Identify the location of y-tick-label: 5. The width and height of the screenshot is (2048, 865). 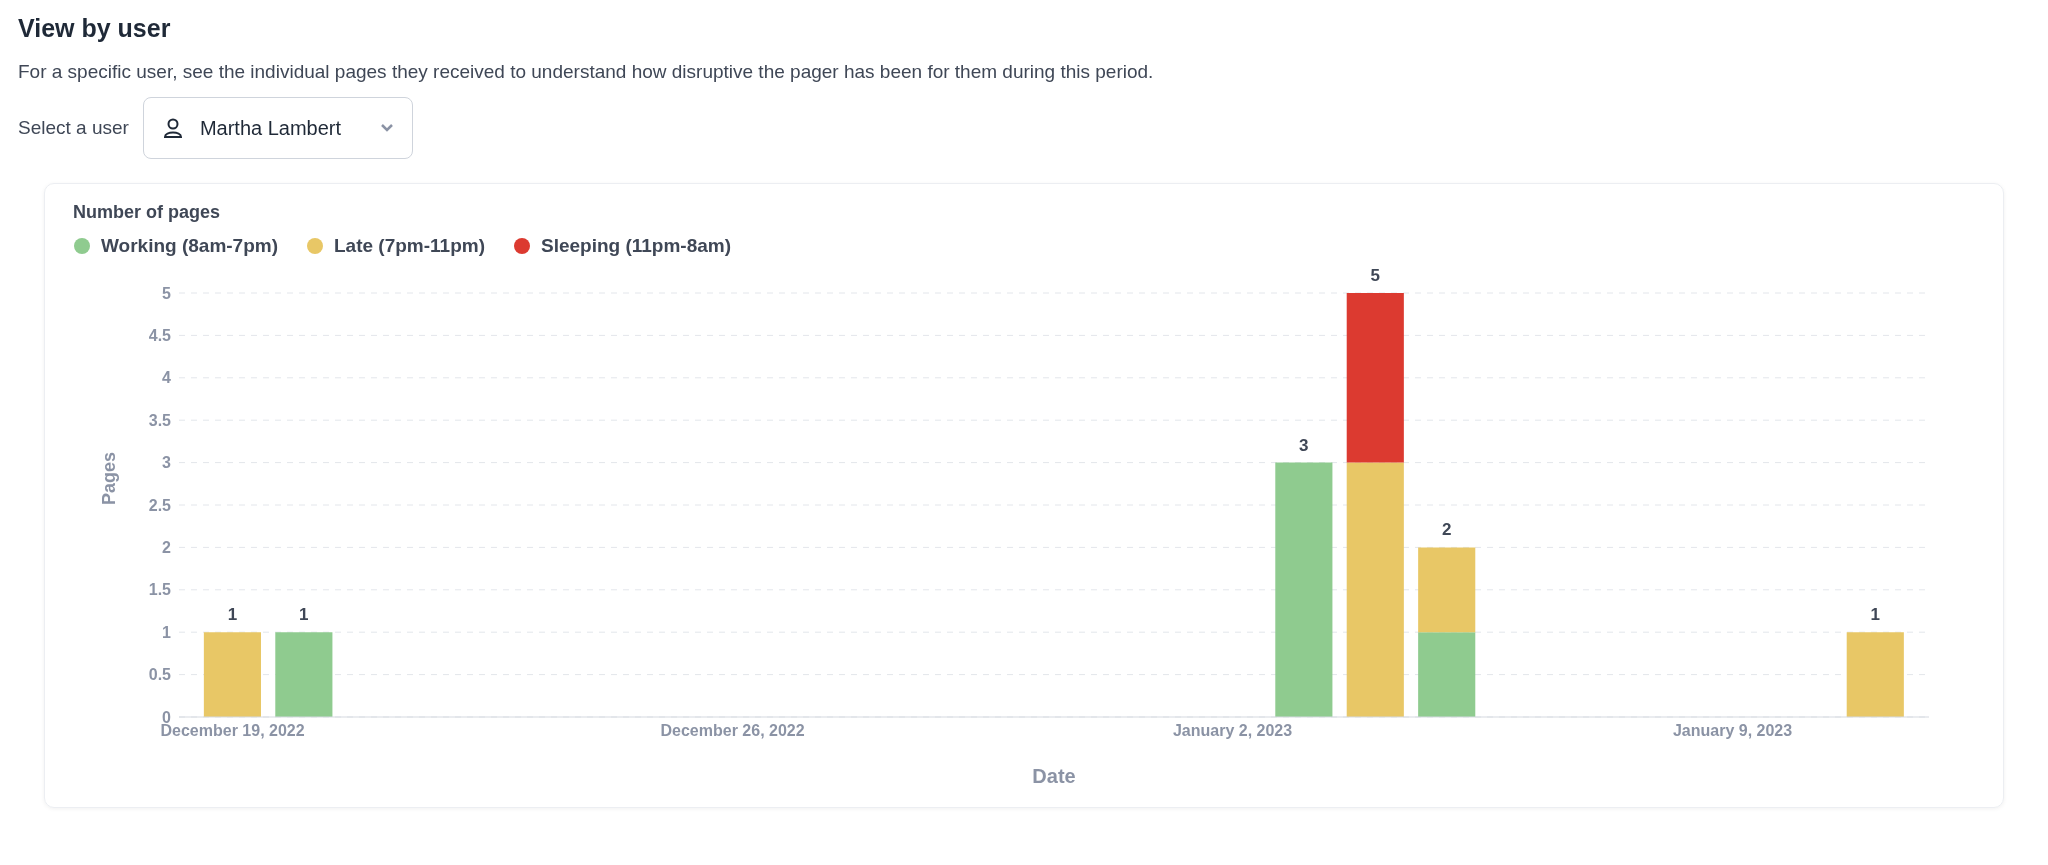
(167, 293).